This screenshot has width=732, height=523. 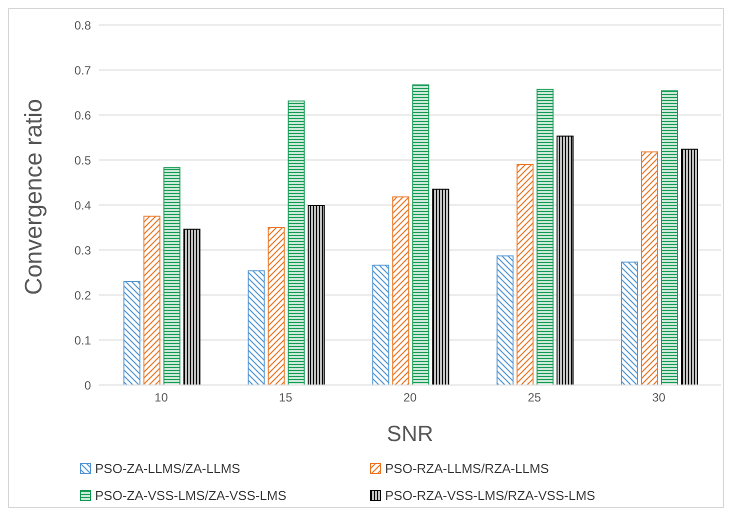 What do you see at coordinates (167, 468) in the screenshot?
I see `legend-label: PSO-ZA-LLMS/ZA-LLMS` at bounding box center [167, 468].